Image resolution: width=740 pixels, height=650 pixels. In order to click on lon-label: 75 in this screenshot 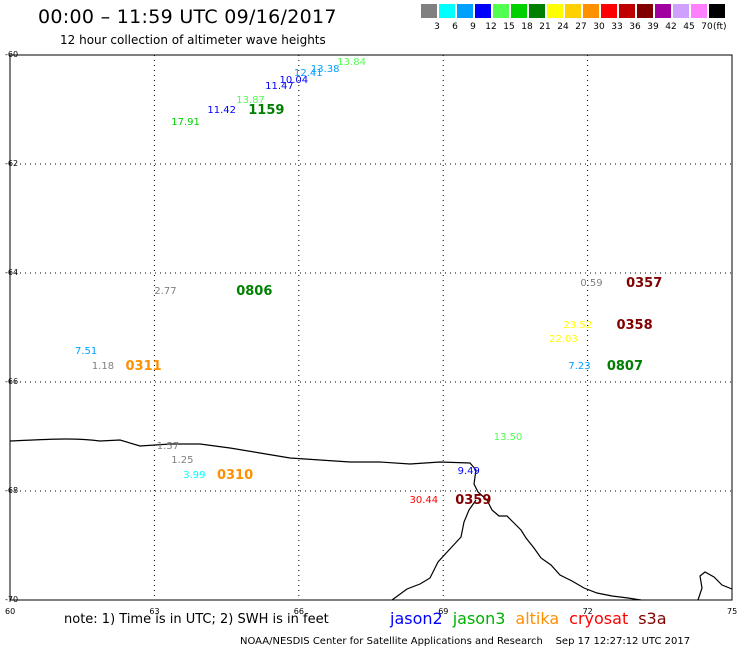, I will do `click(732, 611)`.